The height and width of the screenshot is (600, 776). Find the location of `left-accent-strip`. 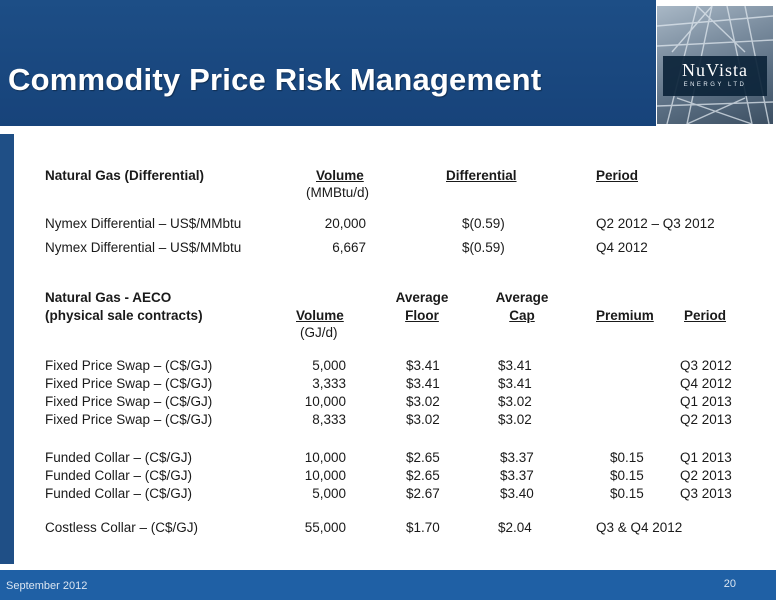

left-accent-strip is located at coordinates (7, 349).